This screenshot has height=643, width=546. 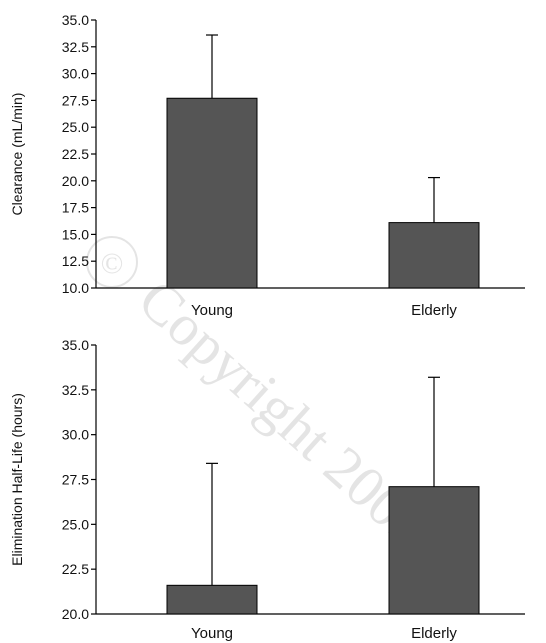 What do you see at coordinates (75, 208) in the screenshot?
I see `y-tick-label: 17.5` at bounding box center [75, 208].